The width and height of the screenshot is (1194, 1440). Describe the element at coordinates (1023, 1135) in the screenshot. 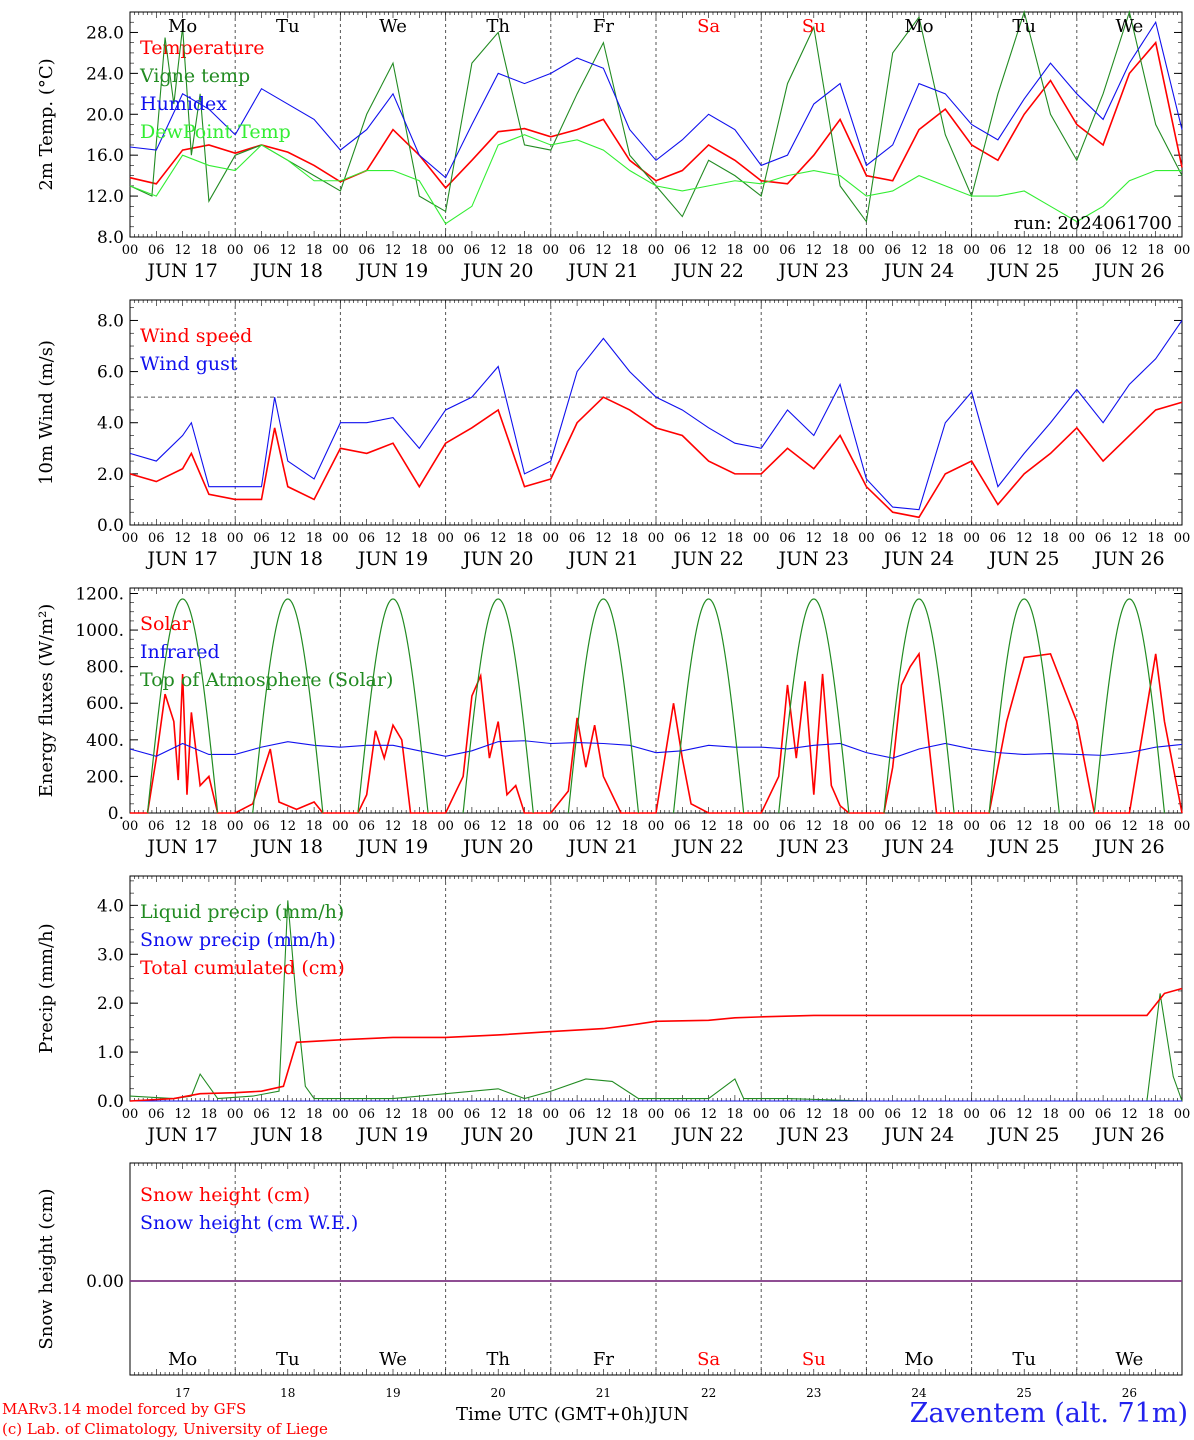

I see `date-label: JUN 25` at that location.